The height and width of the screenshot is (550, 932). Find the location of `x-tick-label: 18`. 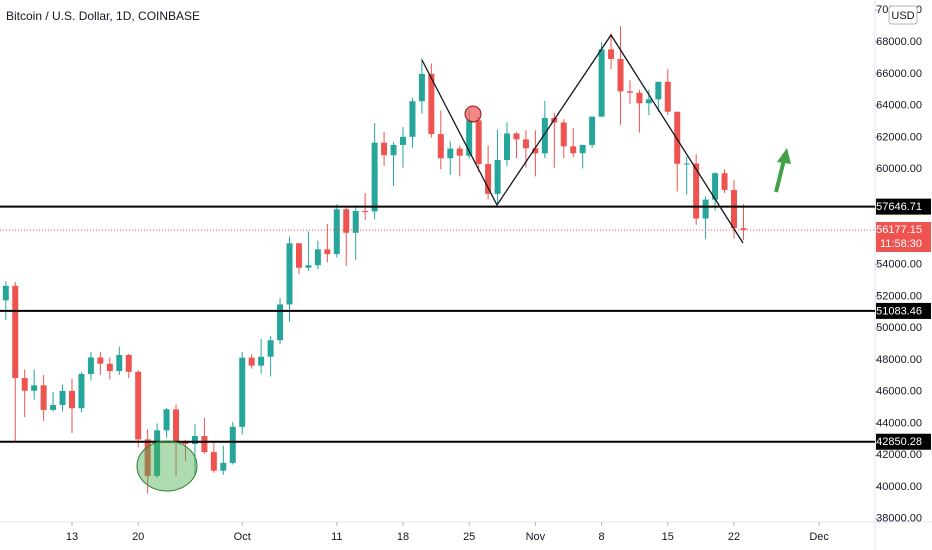

x-tick-label: 18 is located at coordinates (403, 537).